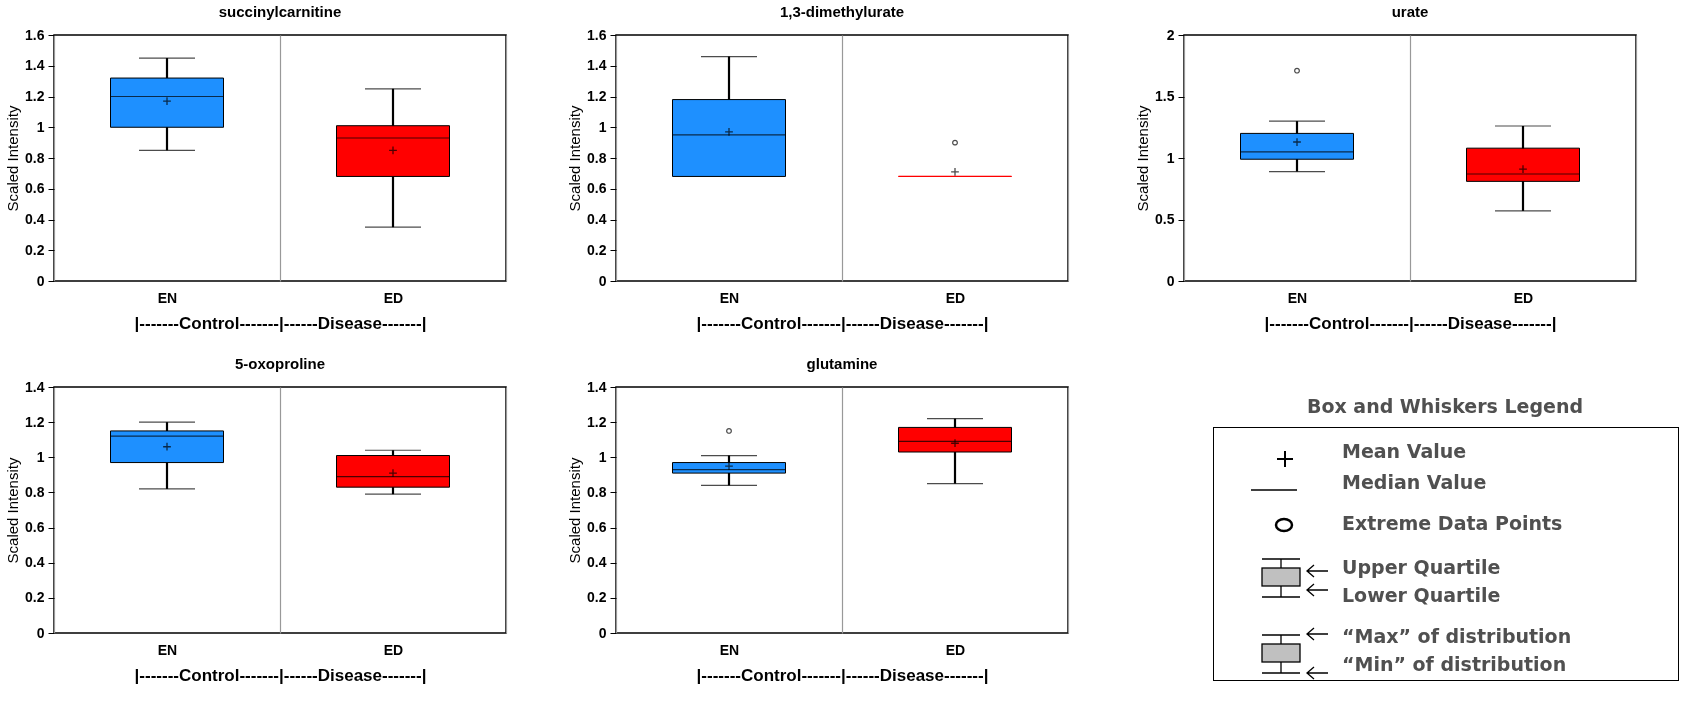 The height and width of the screenshot is (715, 1681). I want to click on y-tick-label: 2, so click(1170, 34).